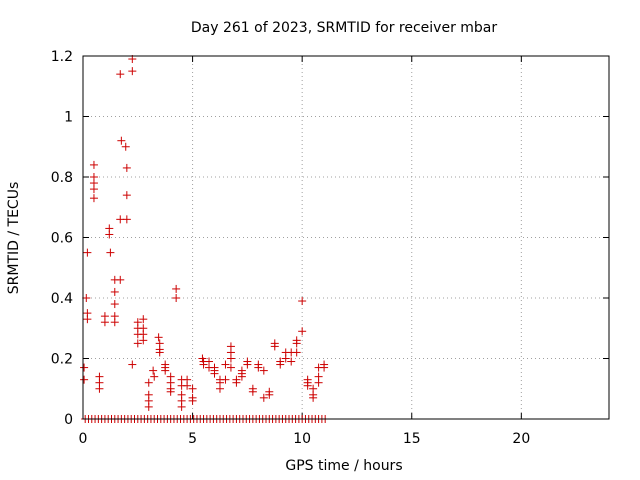 The image size is (640, 480). What do you see at coordinates (68, 420) in the screenshot?
I see `y-tick-label: 0` at bounding box center [68, 420].